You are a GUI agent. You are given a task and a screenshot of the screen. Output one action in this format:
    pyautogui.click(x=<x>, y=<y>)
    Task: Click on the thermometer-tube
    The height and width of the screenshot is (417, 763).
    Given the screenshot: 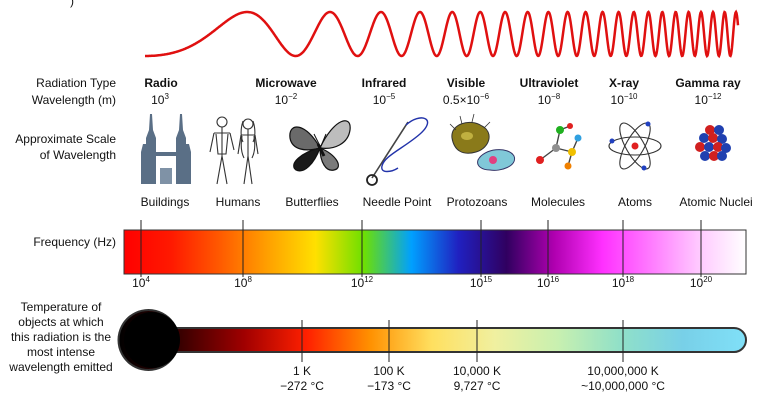 What is the action you would take?
    pyautogui.click(x=432, y=340)
    